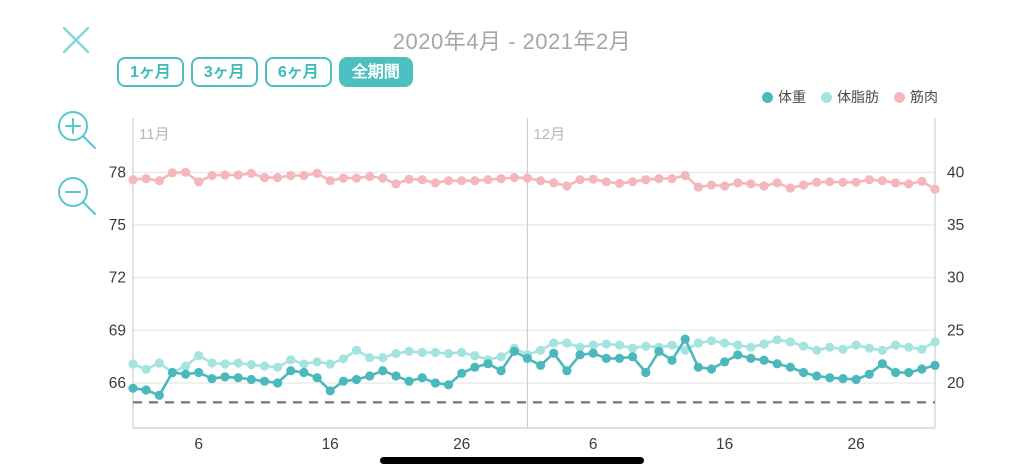 The image size is (1024, 473). What do you see at coordinates (117, 383) in the screenshot?
I see `left-axis-tick: 66` at bounding box center [117, 383].